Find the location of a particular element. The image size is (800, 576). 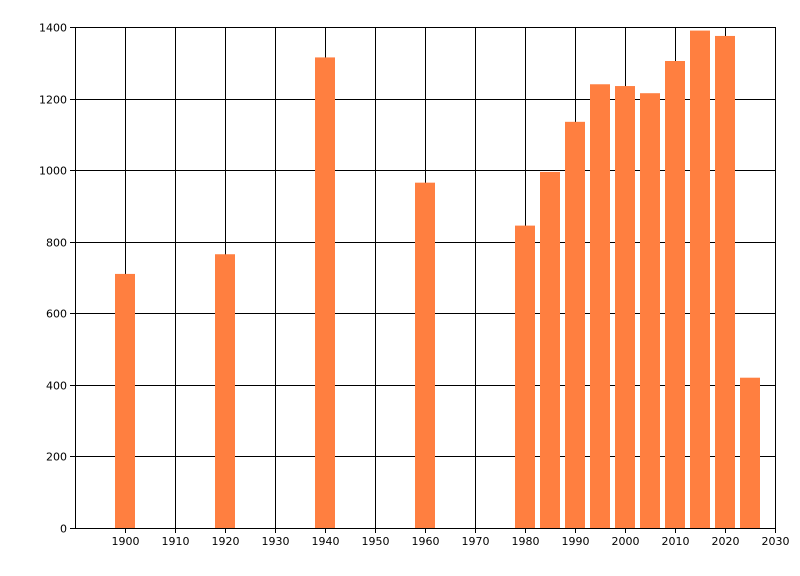

y-tick-label: 1200 is located at coordinates (53, 100).